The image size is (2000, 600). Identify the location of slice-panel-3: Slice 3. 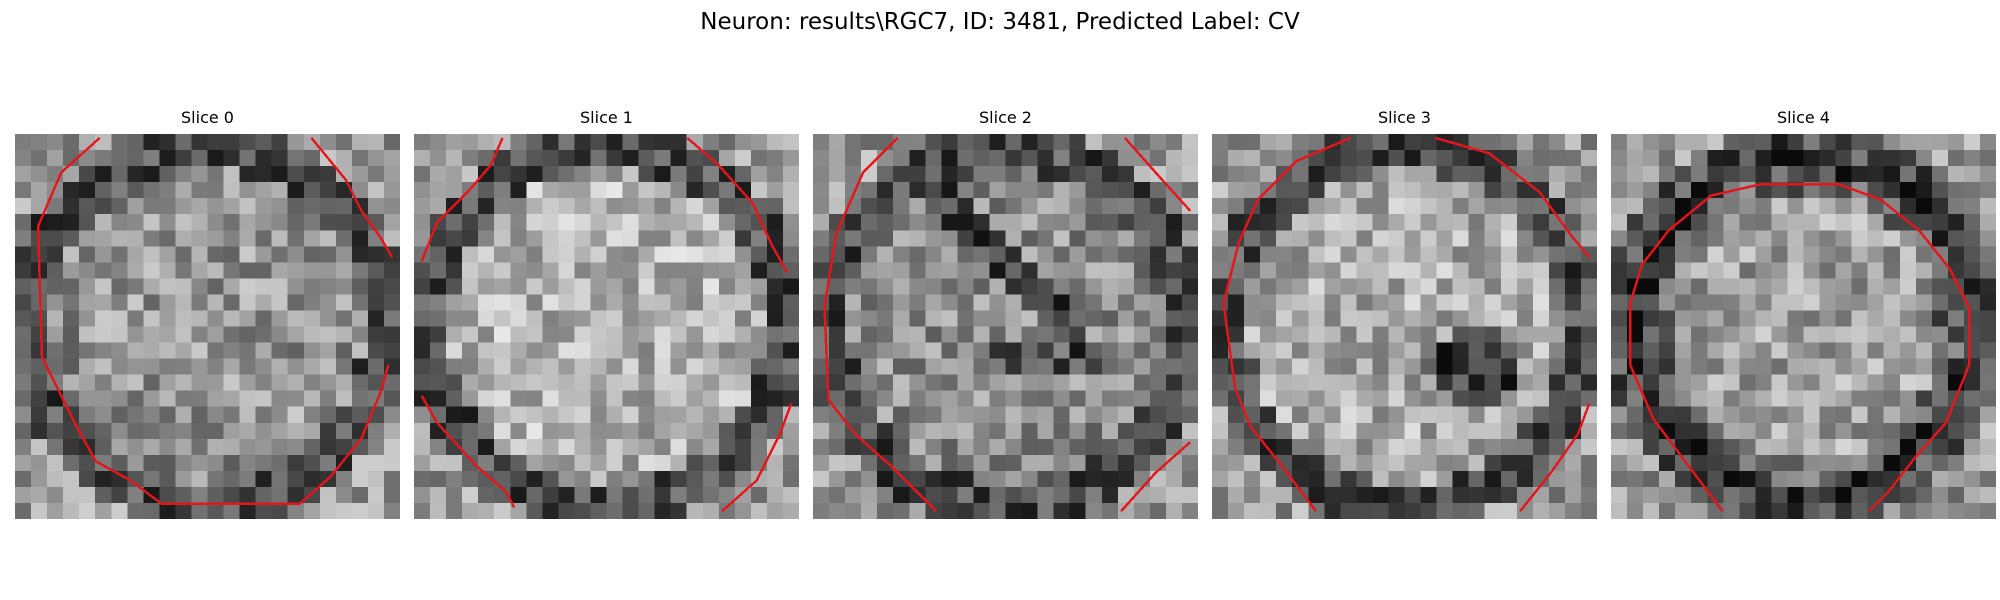
(1404, 315).